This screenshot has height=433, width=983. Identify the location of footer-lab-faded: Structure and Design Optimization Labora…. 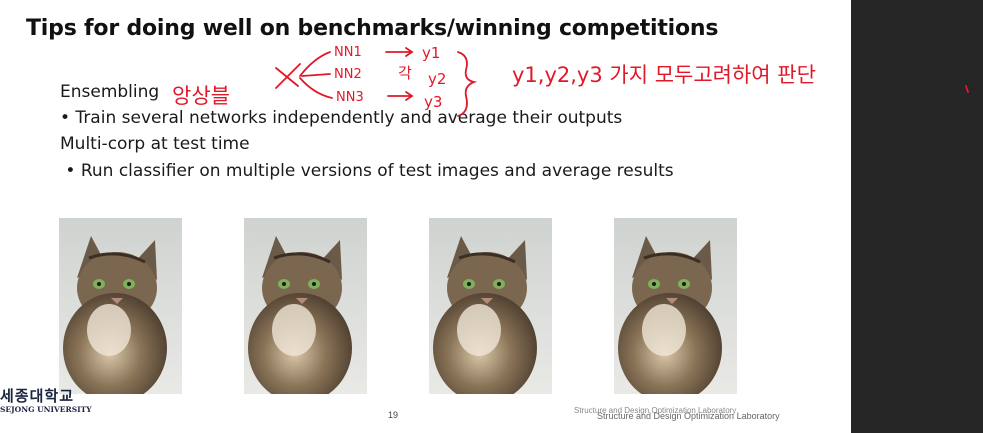
(655, 410).